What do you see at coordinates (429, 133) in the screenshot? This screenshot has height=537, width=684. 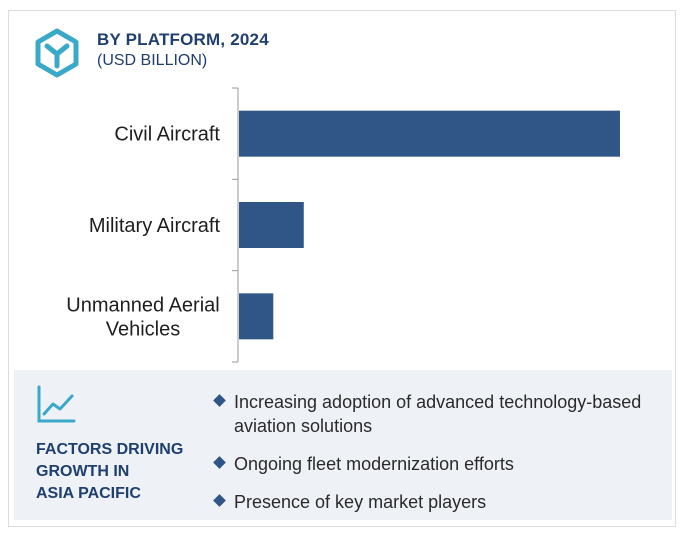 I see `bar-civil-aircraft` at bounding box center [429, 133].